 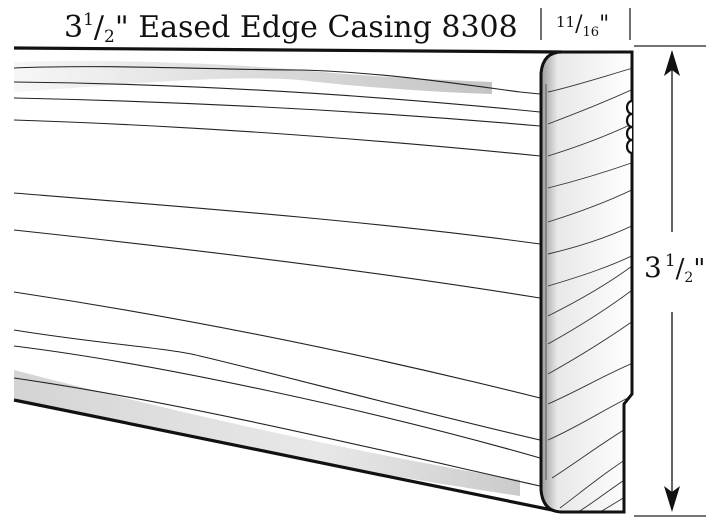 I want to click on height-dimension: 3 1/2", so click(x=670, y=281).